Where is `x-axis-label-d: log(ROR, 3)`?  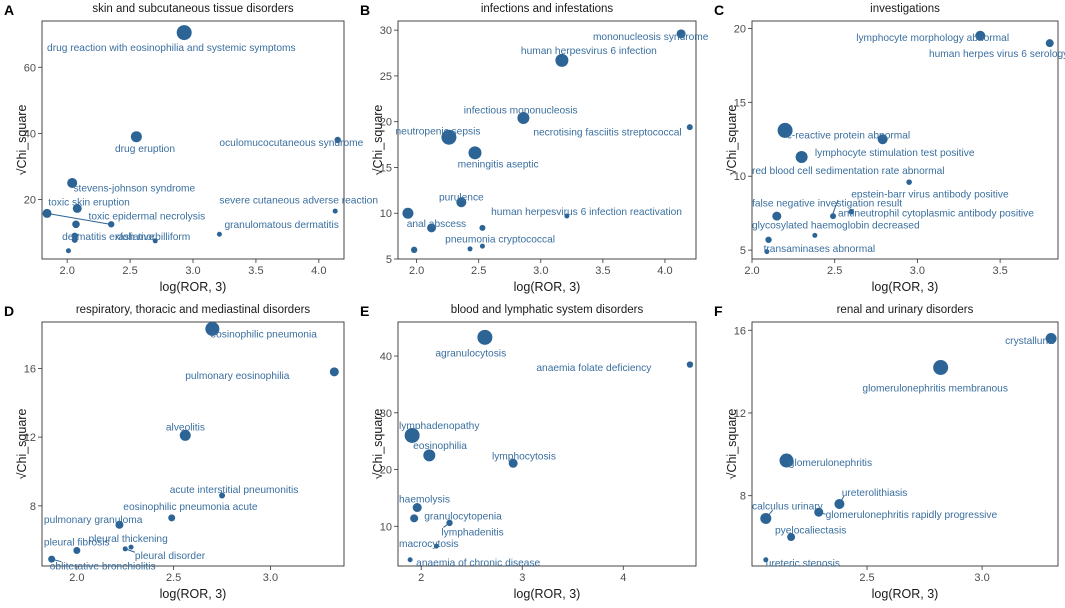
x-axis-label-d: log(ROR, 3) is located at coordinates (193, 594).